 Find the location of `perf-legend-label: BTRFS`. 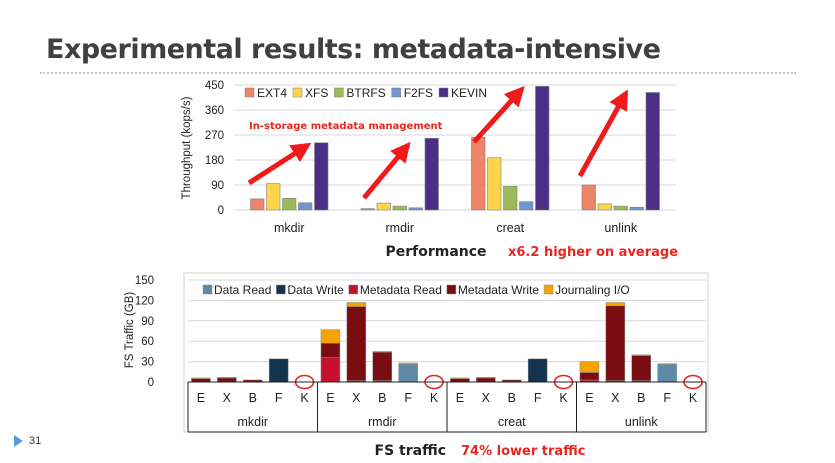

perf-legend-label: BTRFS is located at coordinates (365, 93).